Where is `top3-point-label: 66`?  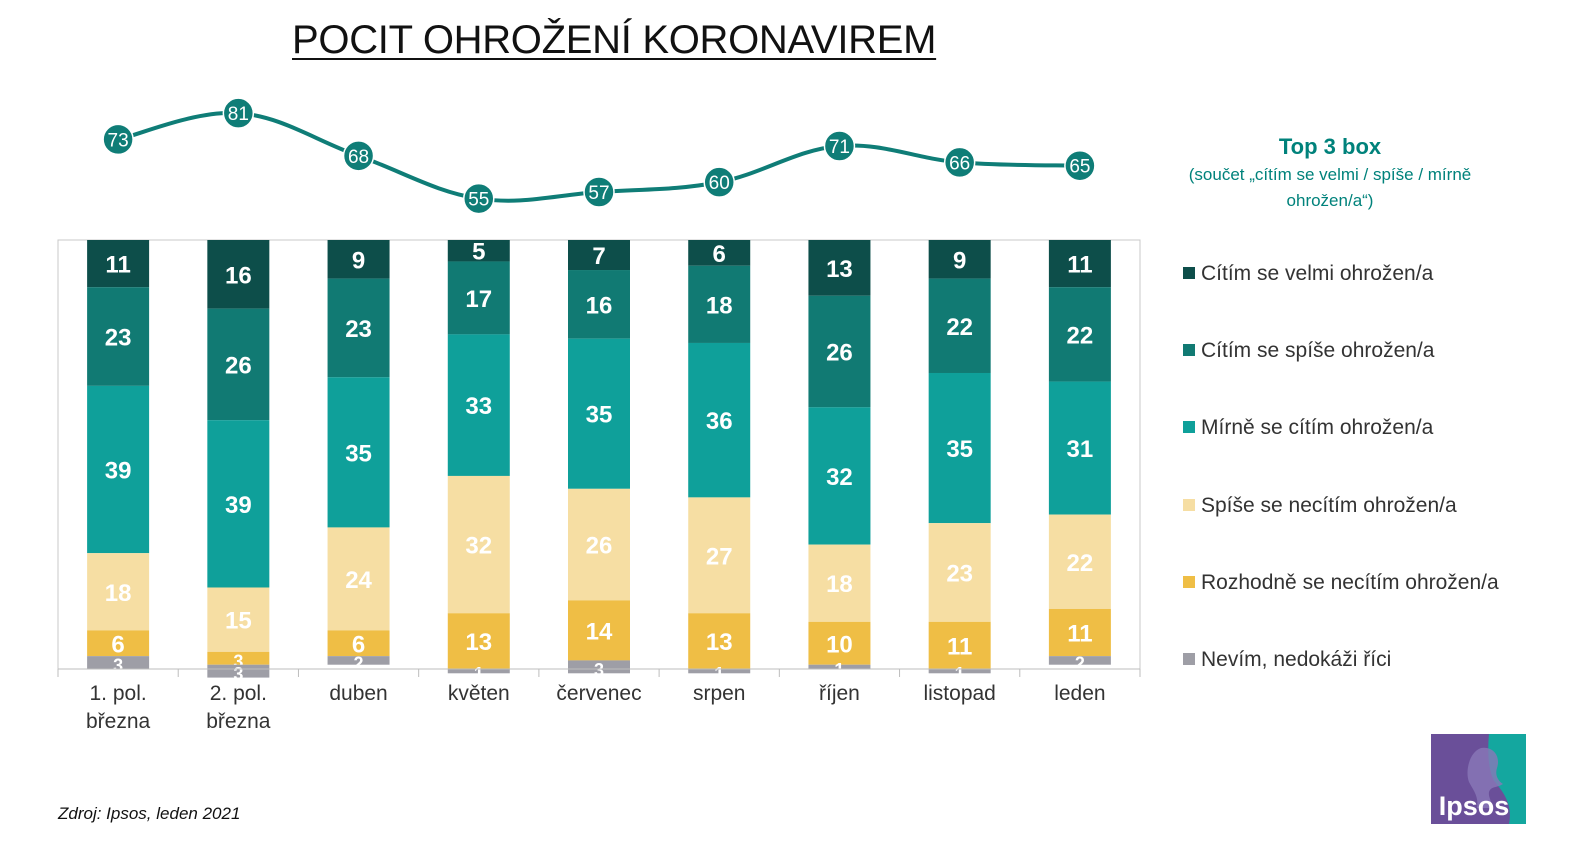 top3-point-label: 66 is located at coordinates (959, 163).